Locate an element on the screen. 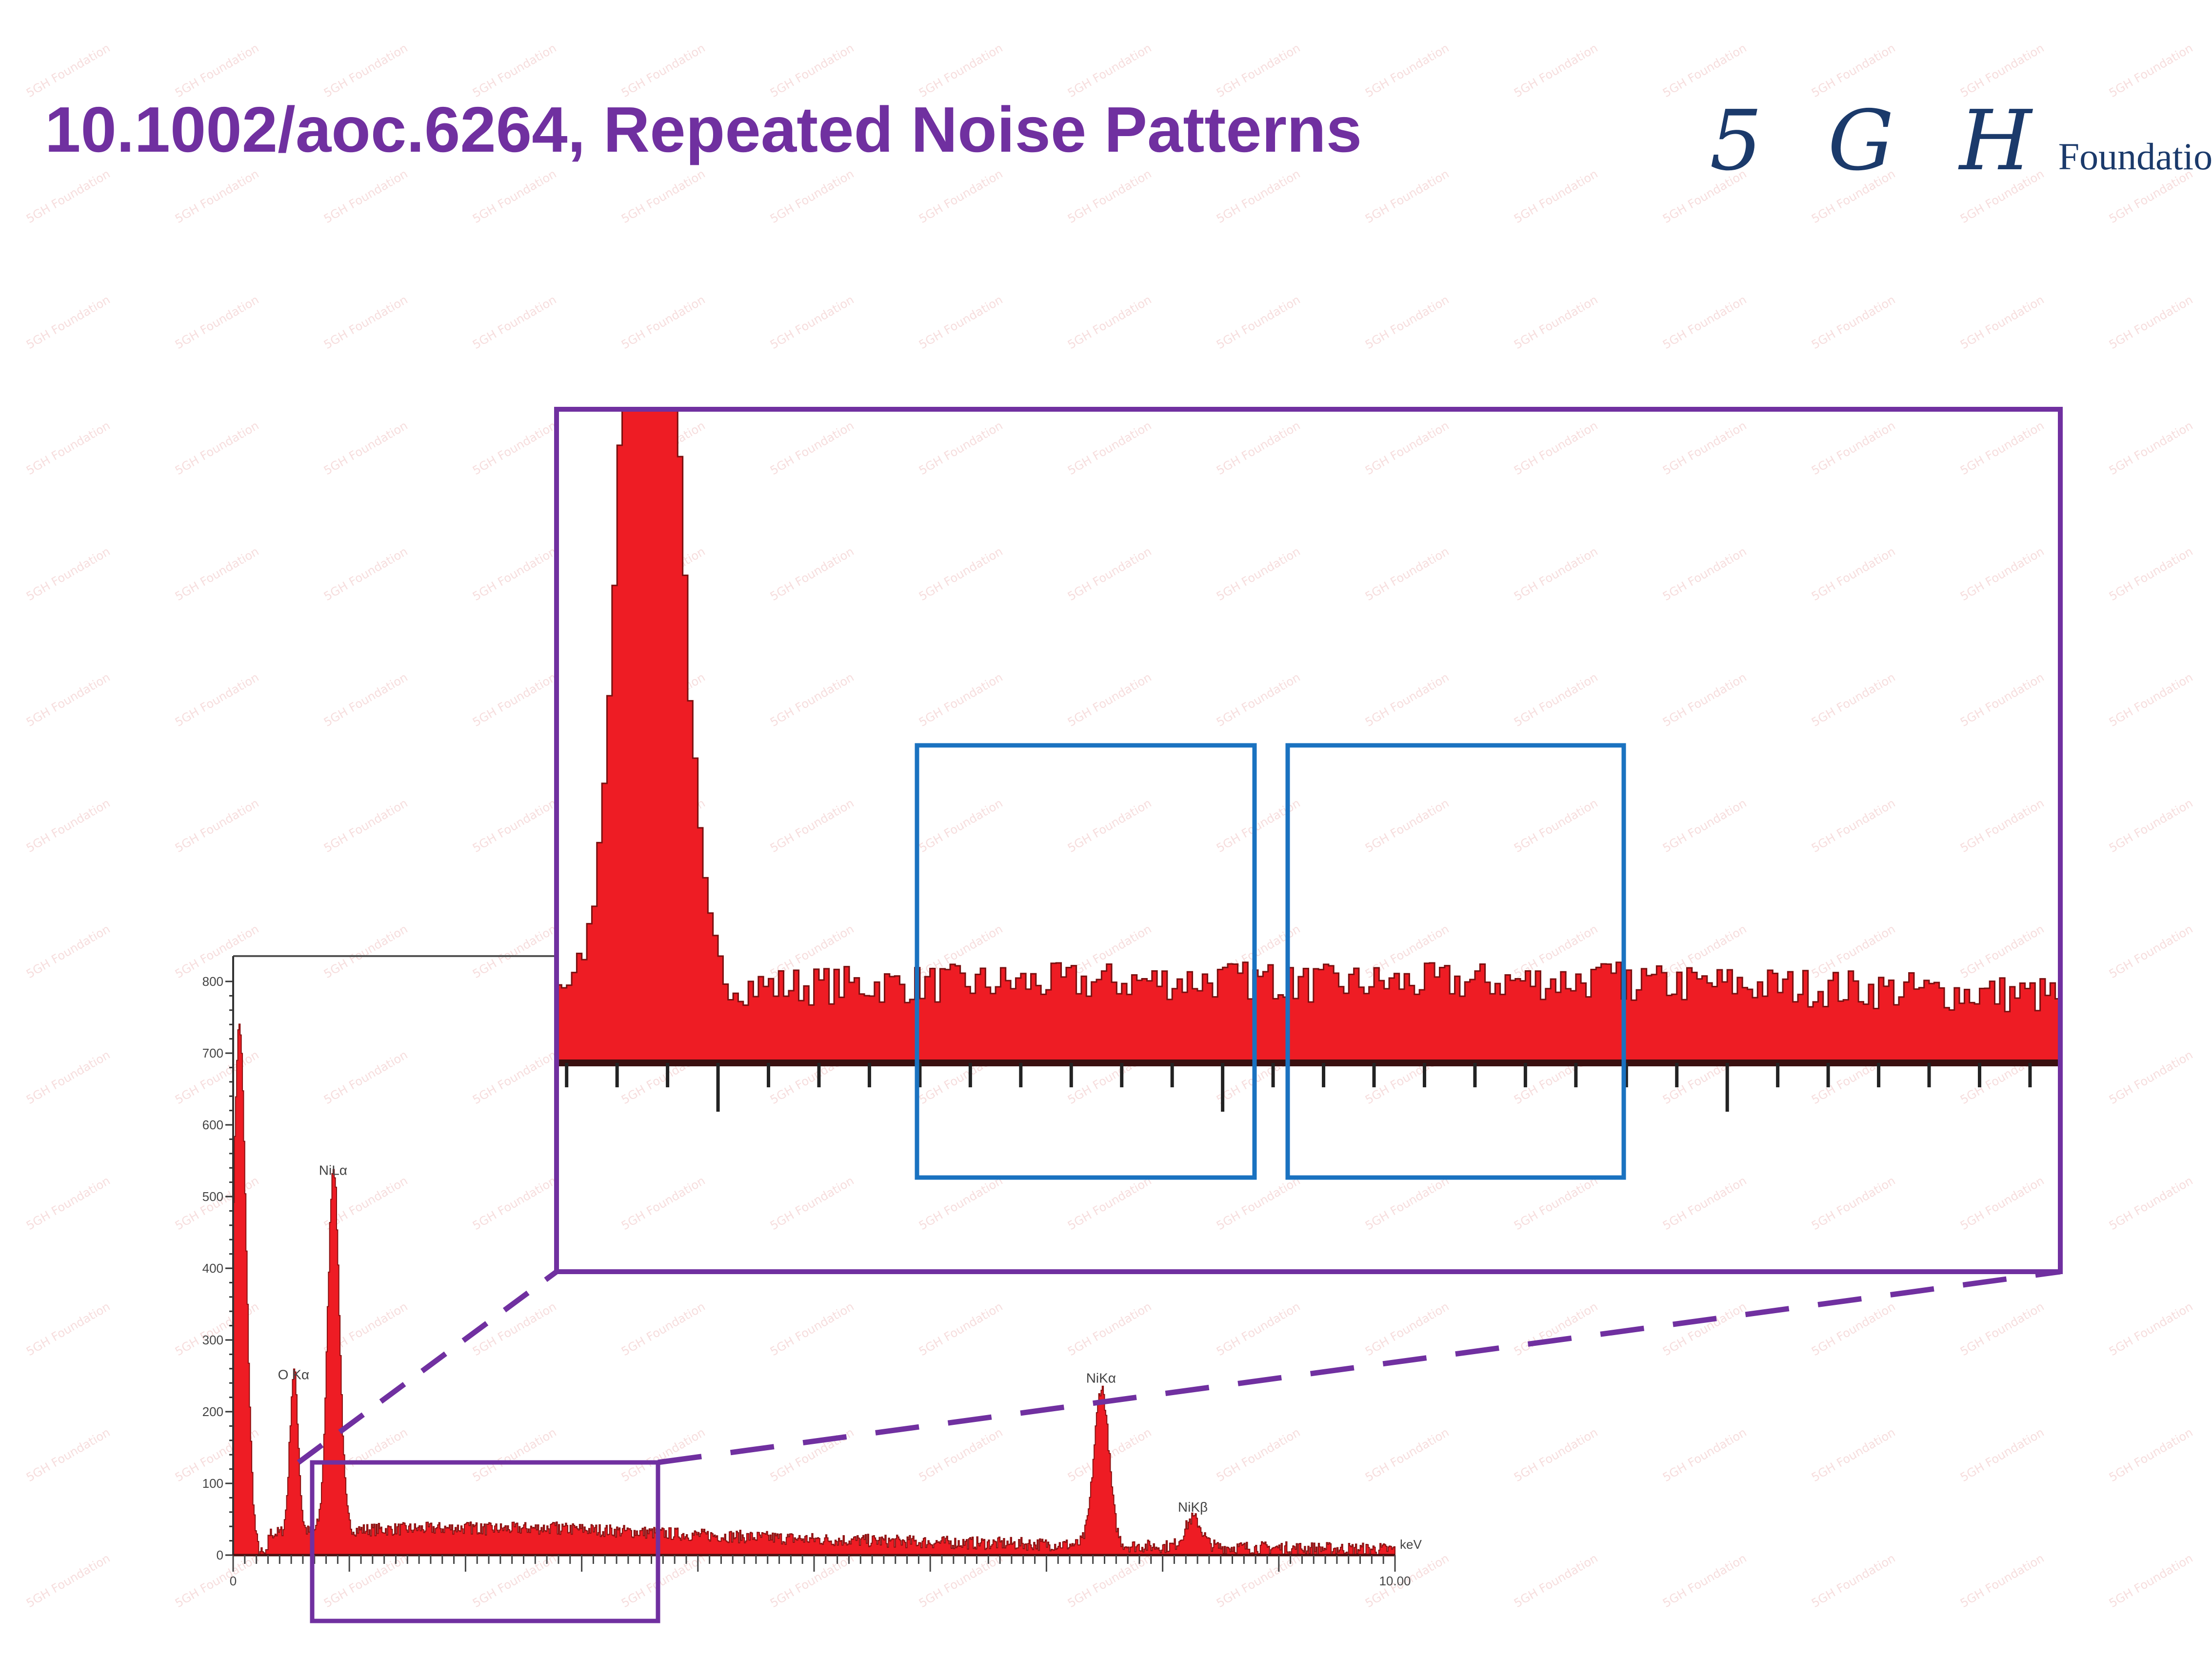 The height and width of the screenshot is (1659, 2212). peak-label: NiKβ is located at coordinates (1193, 1507).